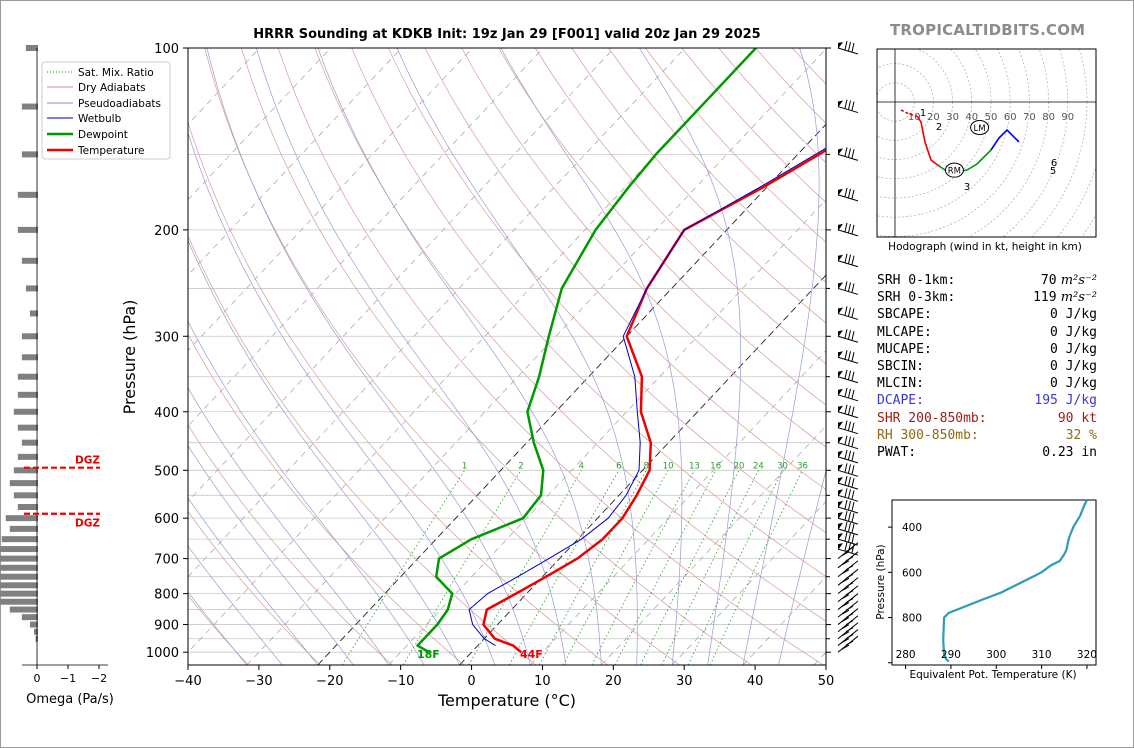  I want to click on index-row: SRH 0-1km: 70 m²s⁻², so click(987, 280).